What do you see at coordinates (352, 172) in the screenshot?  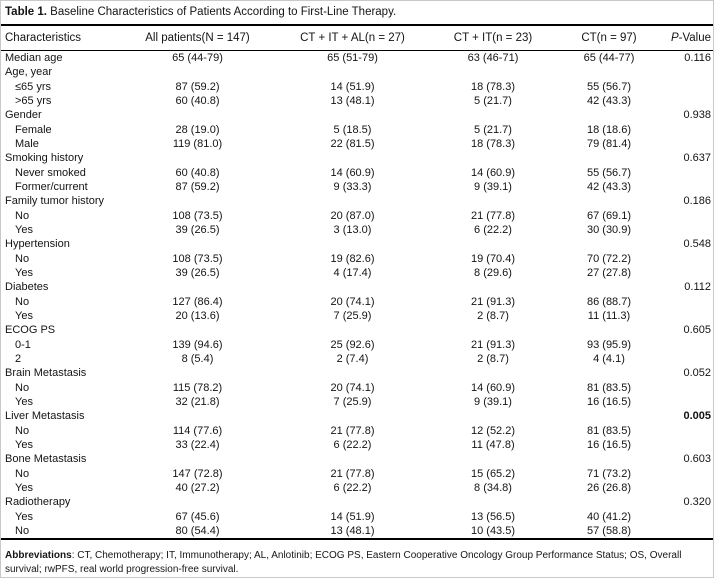 I see `ct-it-al-cell: 14 (60.9)` at bounding box center [352, 172].